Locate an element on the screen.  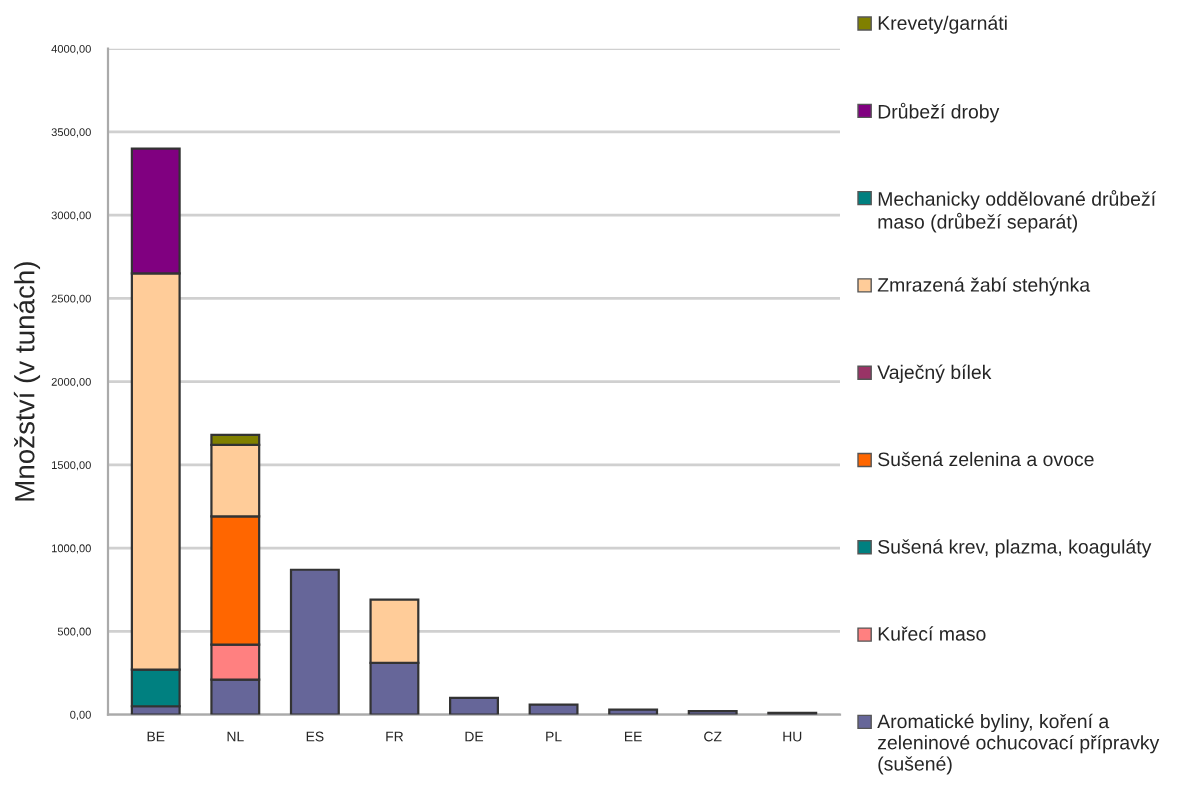
y-axis-title: Množství (v tunách) is located at coordinates (27, 381).